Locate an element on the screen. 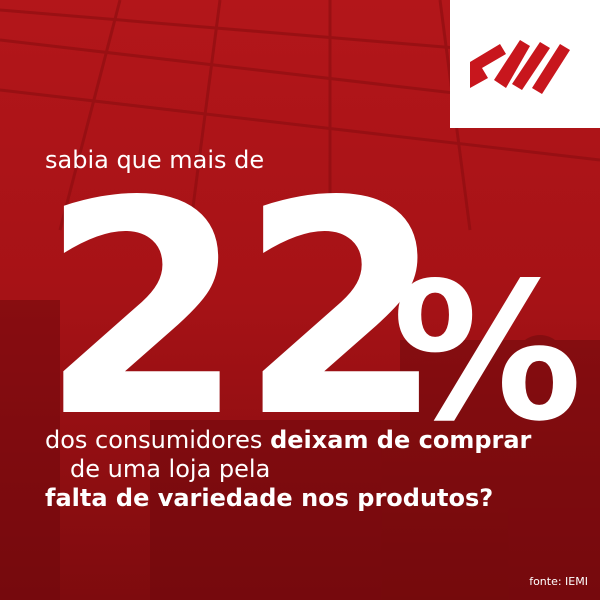 The image size is (600, 600). intro-text: sabia que mais de is located at coordinates (154, 160).